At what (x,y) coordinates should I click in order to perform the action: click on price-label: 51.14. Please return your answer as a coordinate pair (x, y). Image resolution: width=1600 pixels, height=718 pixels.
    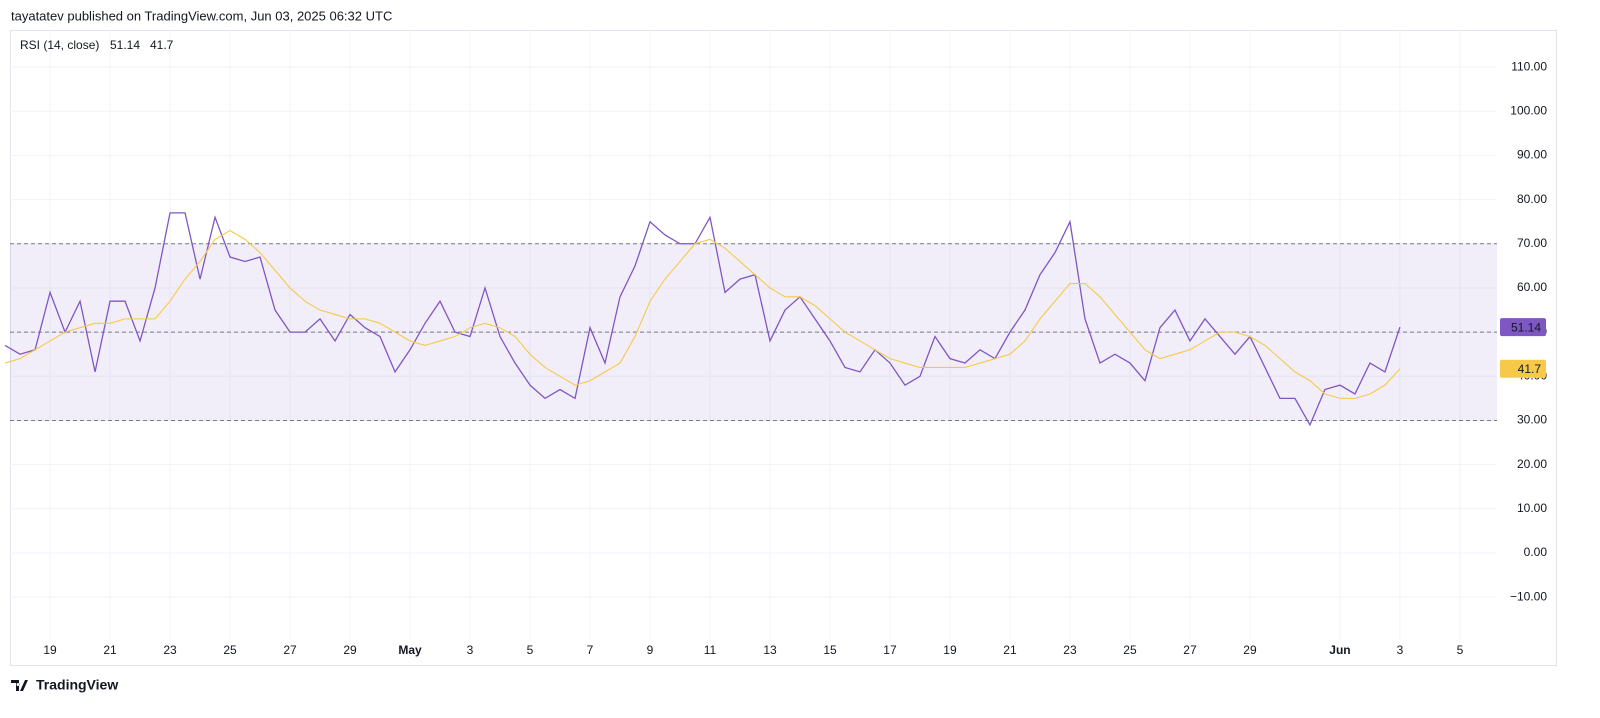
    Looking at the image, I should click on (1526, 327).